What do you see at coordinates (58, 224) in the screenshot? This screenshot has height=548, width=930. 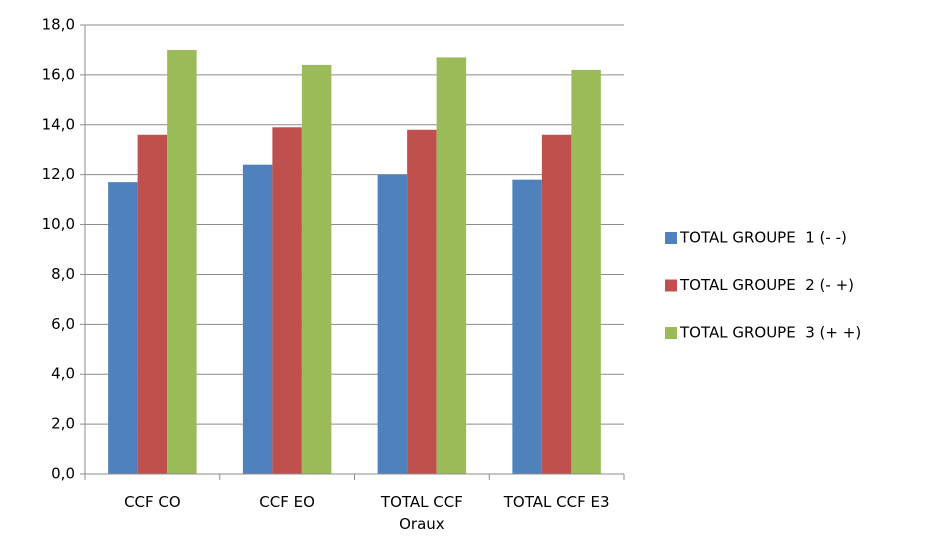 I see `y-tick-label: 10,0` at bounding box center [58, 224].